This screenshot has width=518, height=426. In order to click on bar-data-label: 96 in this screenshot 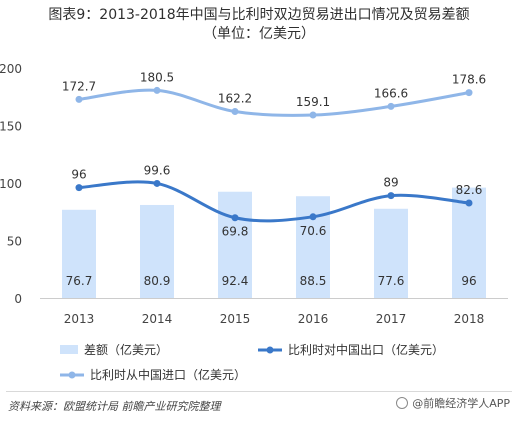, I will do `click(468, 281)`.